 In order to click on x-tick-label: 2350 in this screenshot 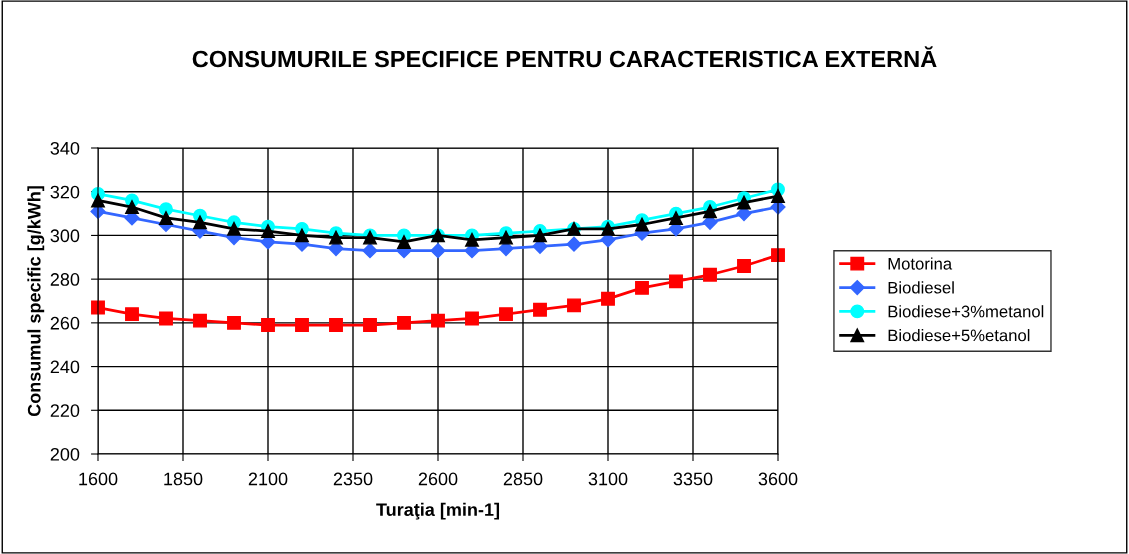, I will do `click(353, 479)`.